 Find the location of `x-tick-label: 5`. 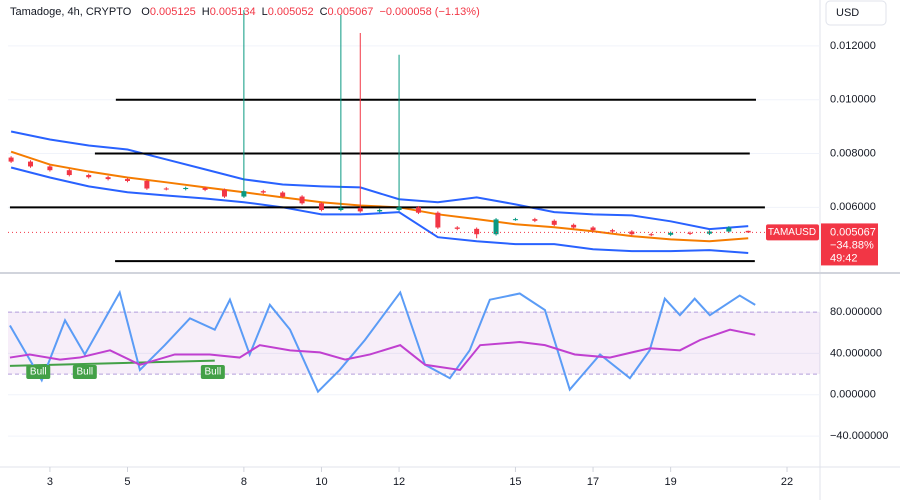

x-tick-label: 5 is located at coordinates (127, 482).